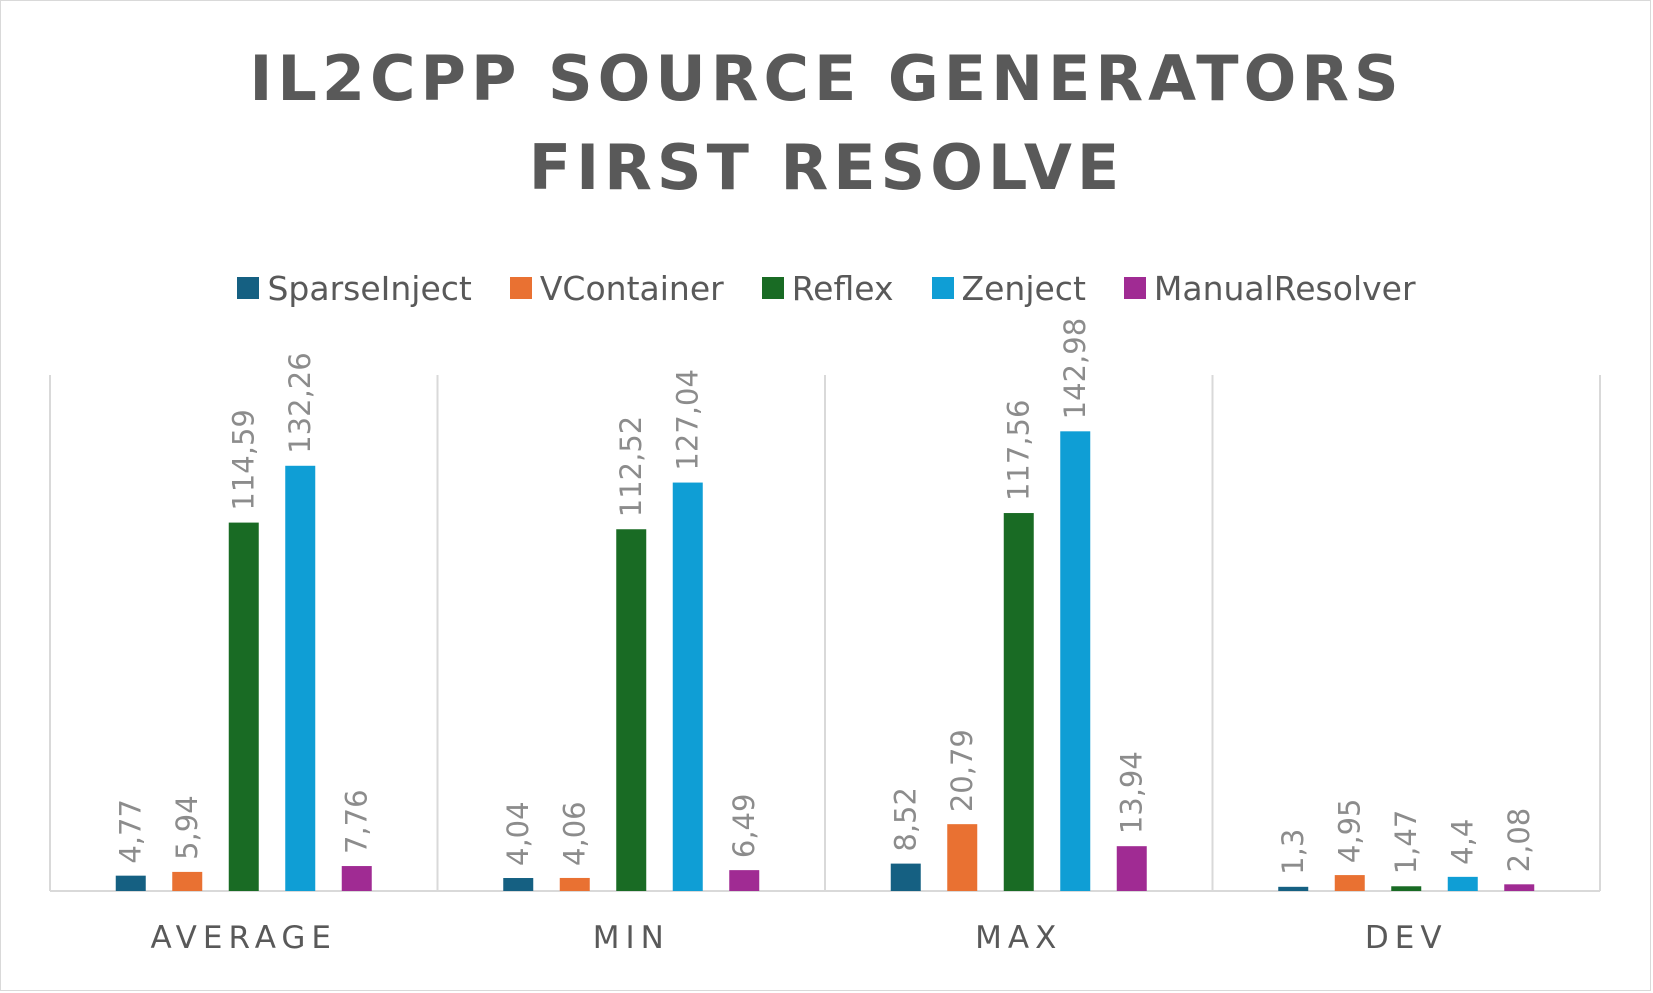  I want to click on legend-label-sparseinject: SparseInject, so click(369, 288).